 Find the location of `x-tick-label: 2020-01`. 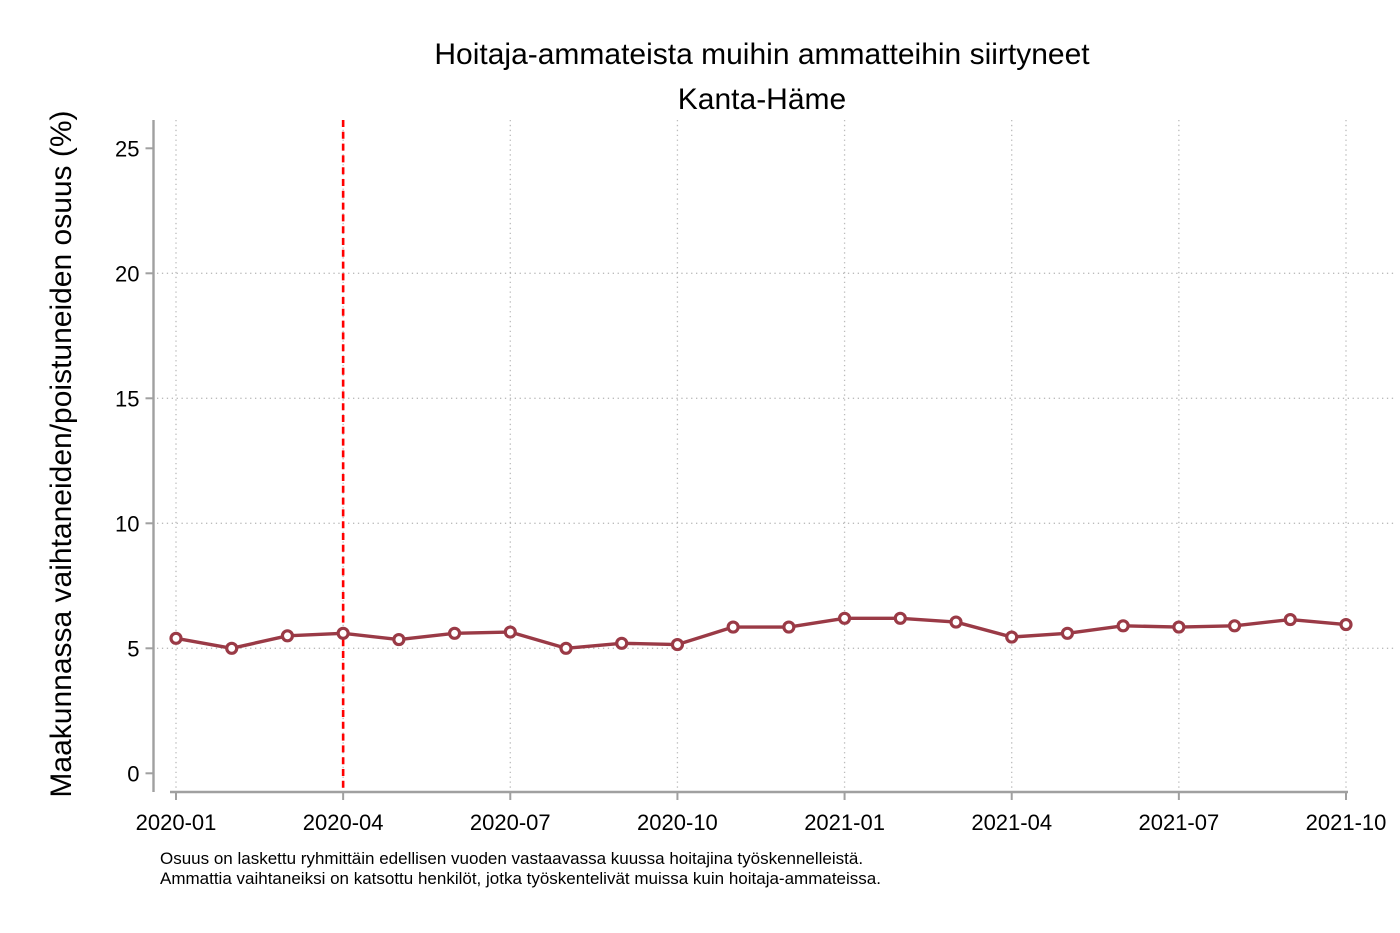

x-tick-label: 2020-01 is located at coordinates (176, 822).